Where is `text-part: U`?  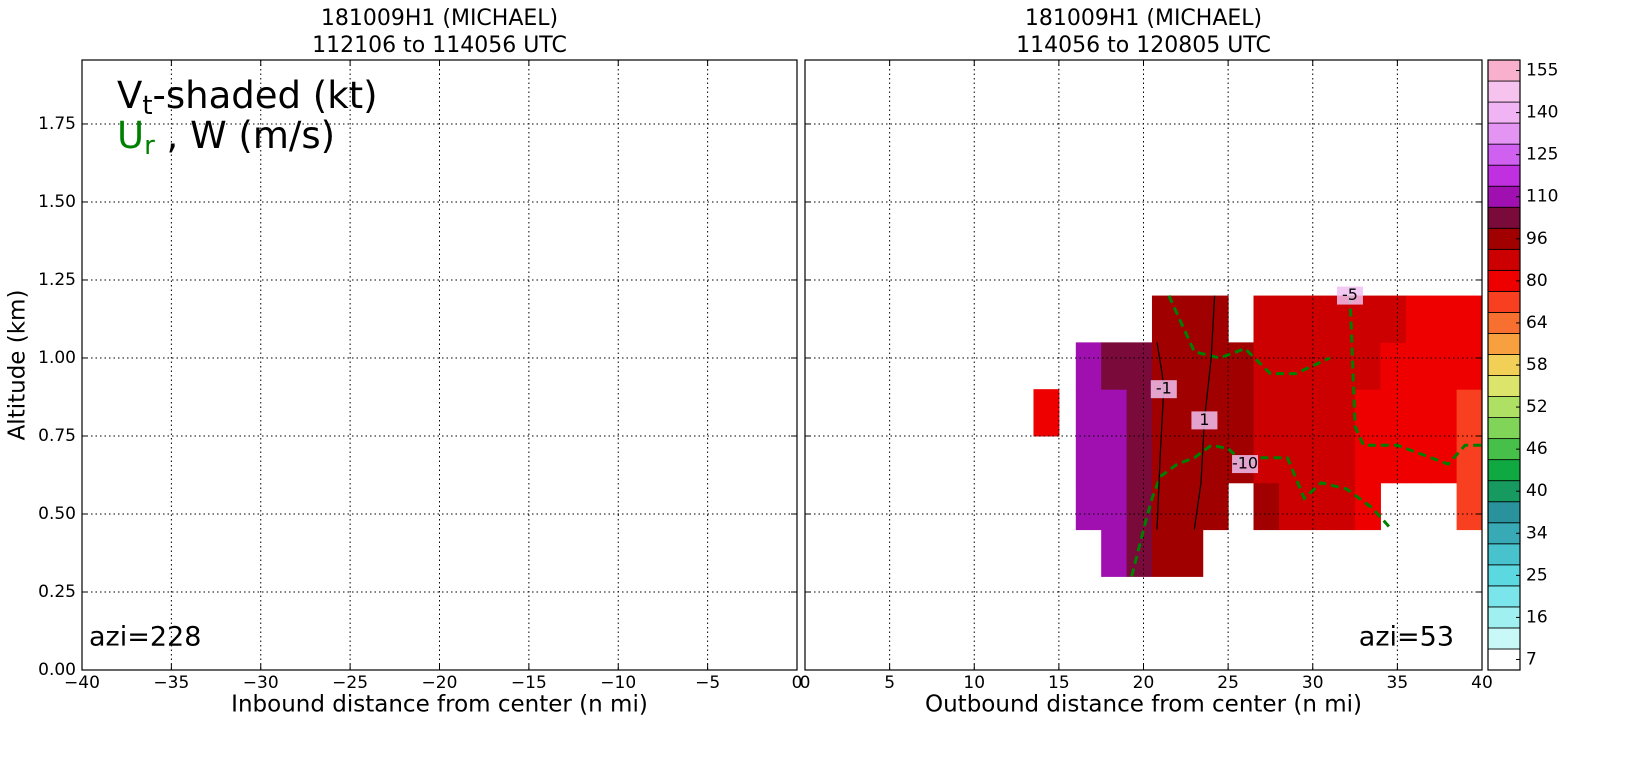 text-part: U is located at coordinates (130, 135).